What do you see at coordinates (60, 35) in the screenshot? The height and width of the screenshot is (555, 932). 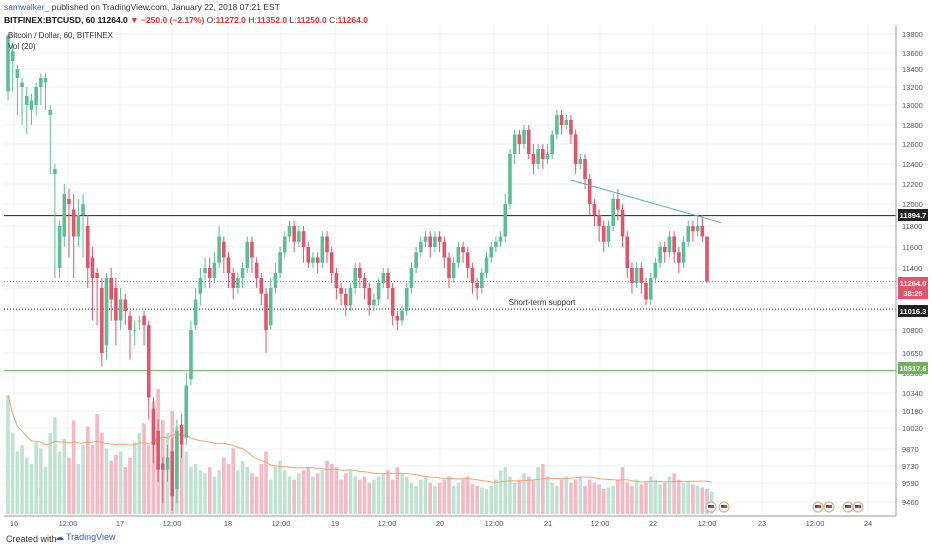 I see `series-legend: Bitcoin / Dollar, 60, BITFINEX` at bounding box center [60, 35].